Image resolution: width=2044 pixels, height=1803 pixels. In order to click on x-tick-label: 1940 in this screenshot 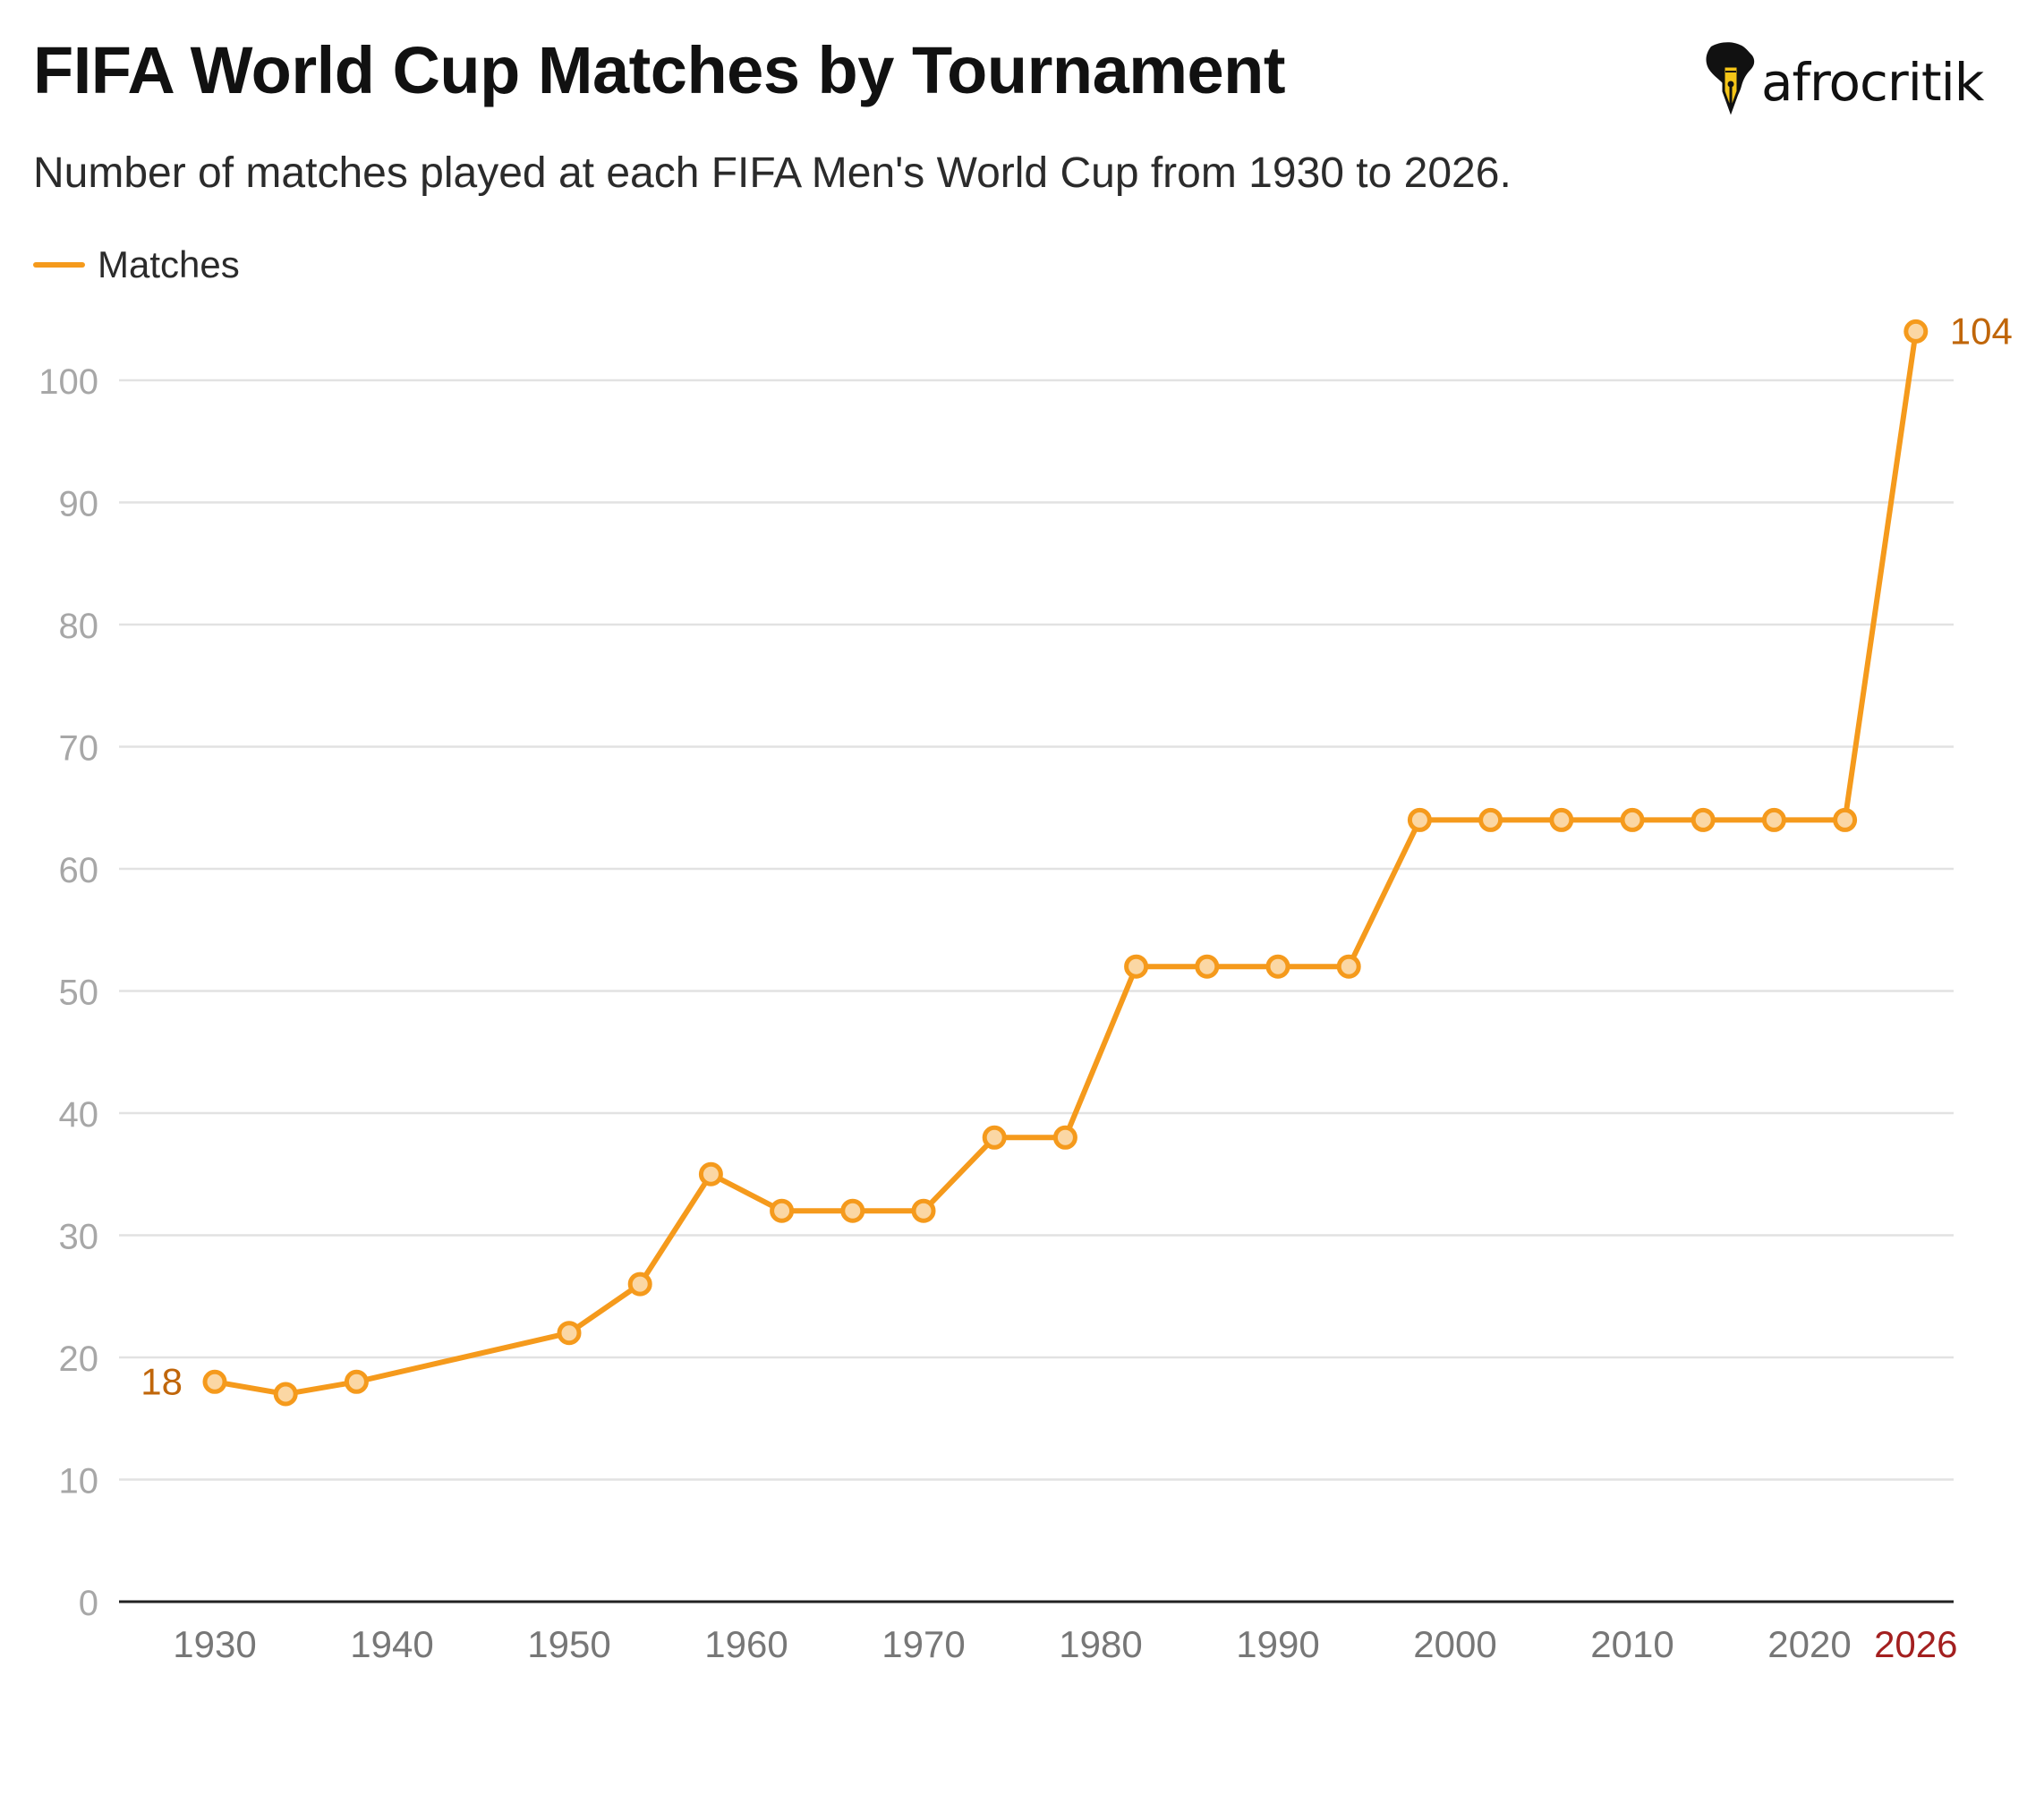, I will do `click(391, 1644)`.